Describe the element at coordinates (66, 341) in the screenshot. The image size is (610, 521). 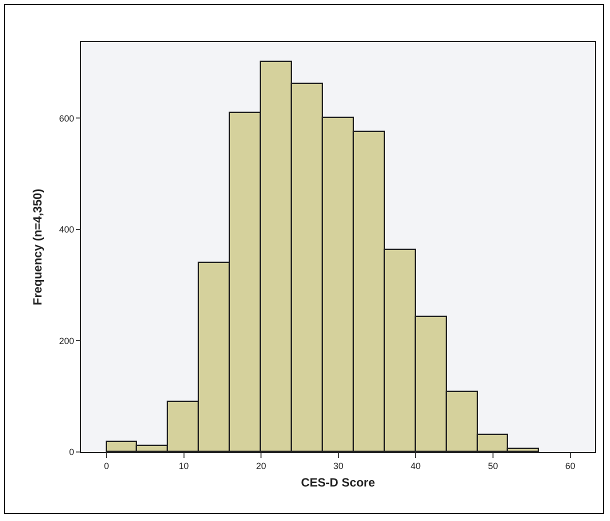
I see `y-tick-label: 200` at that location.